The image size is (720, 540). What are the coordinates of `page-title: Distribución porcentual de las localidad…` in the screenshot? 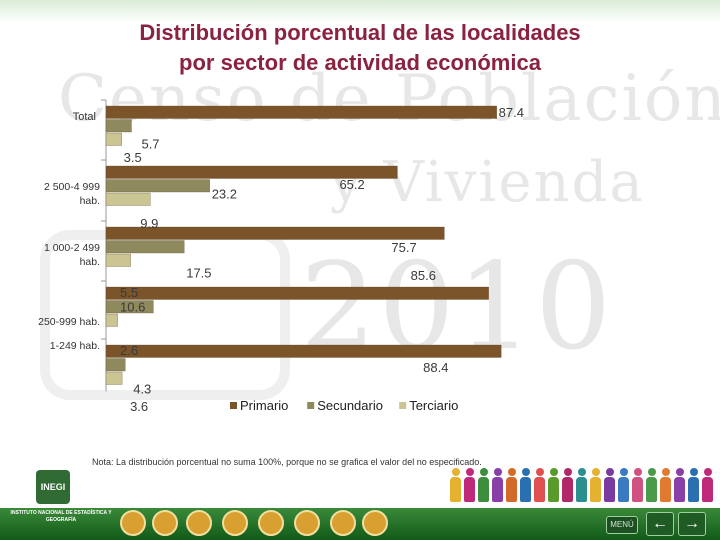 It's located at (360, 48).